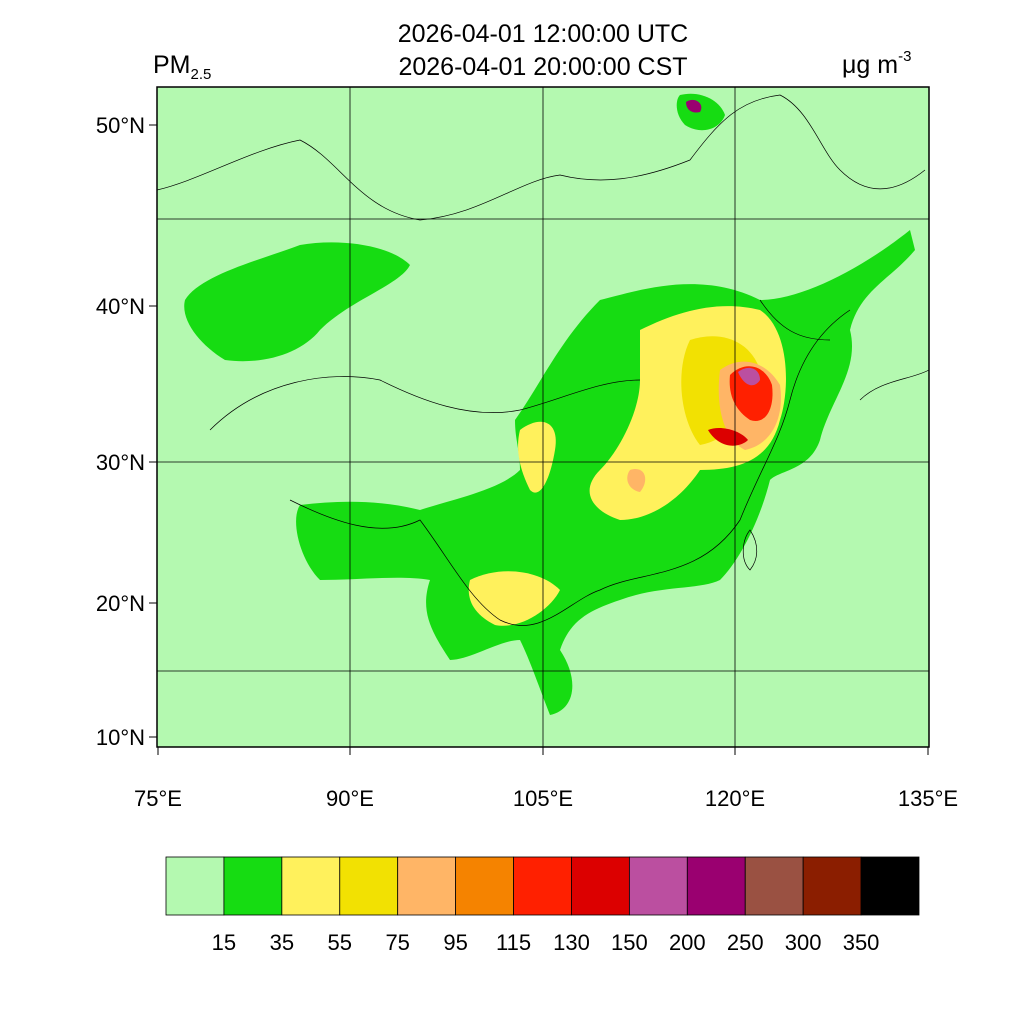 The image size is (1024, 1029). Describe the element at coordinates (542, 67) in the screenshot. I see `title-line: 2026-04-01 20:00:00 CST` at that location.